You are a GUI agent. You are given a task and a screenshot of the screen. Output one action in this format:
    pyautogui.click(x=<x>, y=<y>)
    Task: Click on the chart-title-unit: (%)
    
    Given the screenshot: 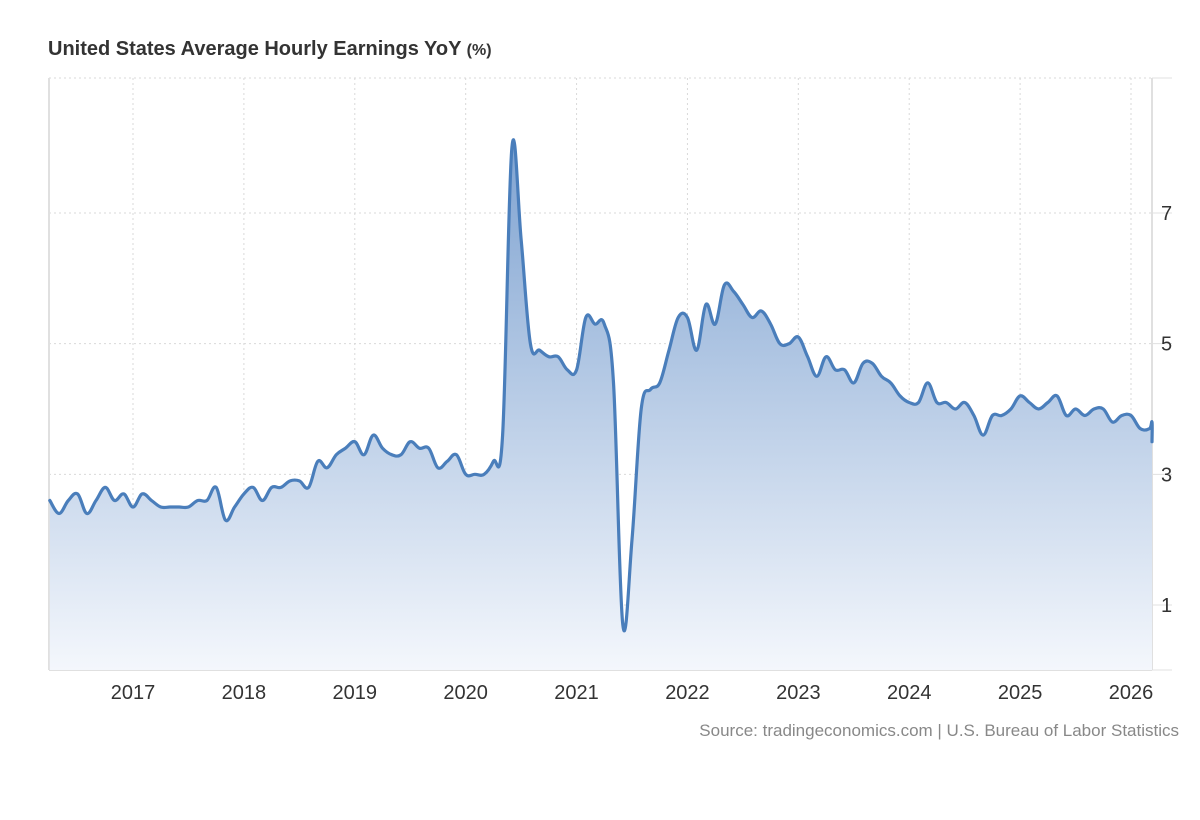 What is the action you would take?
    pyautogui.click(x=479, y=50)
    